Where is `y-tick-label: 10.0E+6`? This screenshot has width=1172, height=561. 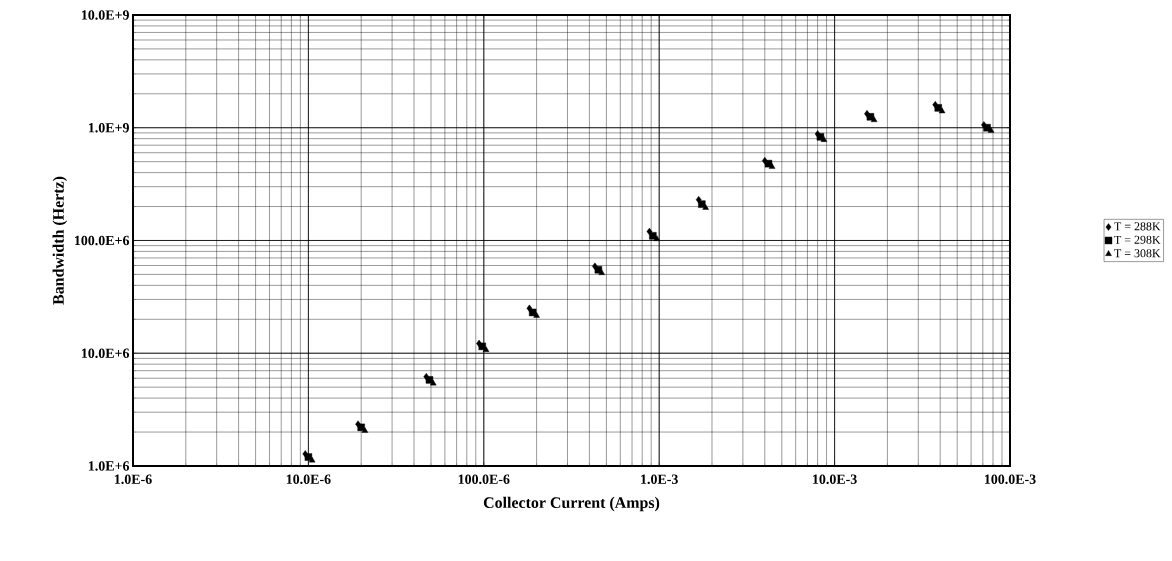
y-tick-label: 10.0E+6 is located at coordinates (105, 353).